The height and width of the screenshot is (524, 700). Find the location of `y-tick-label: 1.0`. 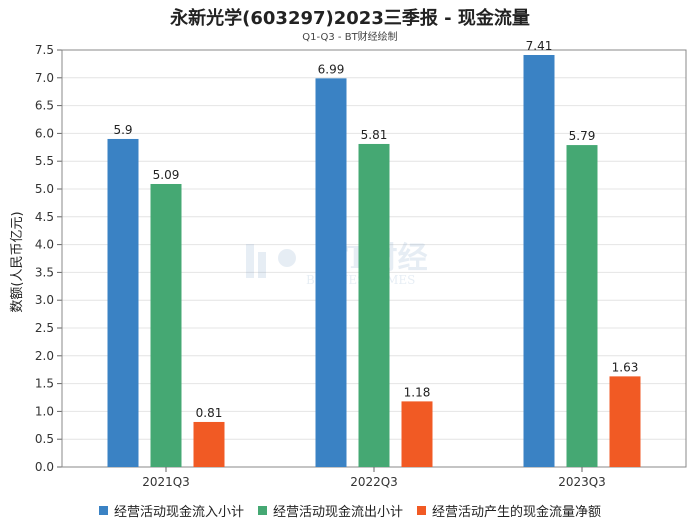

y-tick-label: 1.0 is located at coordinates (44, 411).